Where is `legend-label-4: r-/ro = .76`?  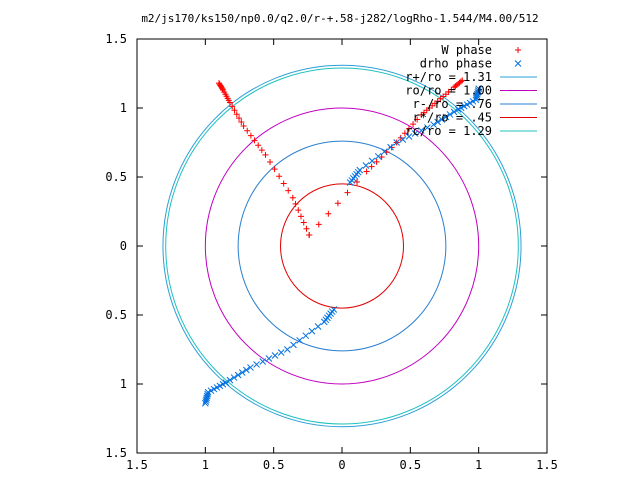
legend-label-4: r-/ro = .76 is located at coordinates (452, 104).